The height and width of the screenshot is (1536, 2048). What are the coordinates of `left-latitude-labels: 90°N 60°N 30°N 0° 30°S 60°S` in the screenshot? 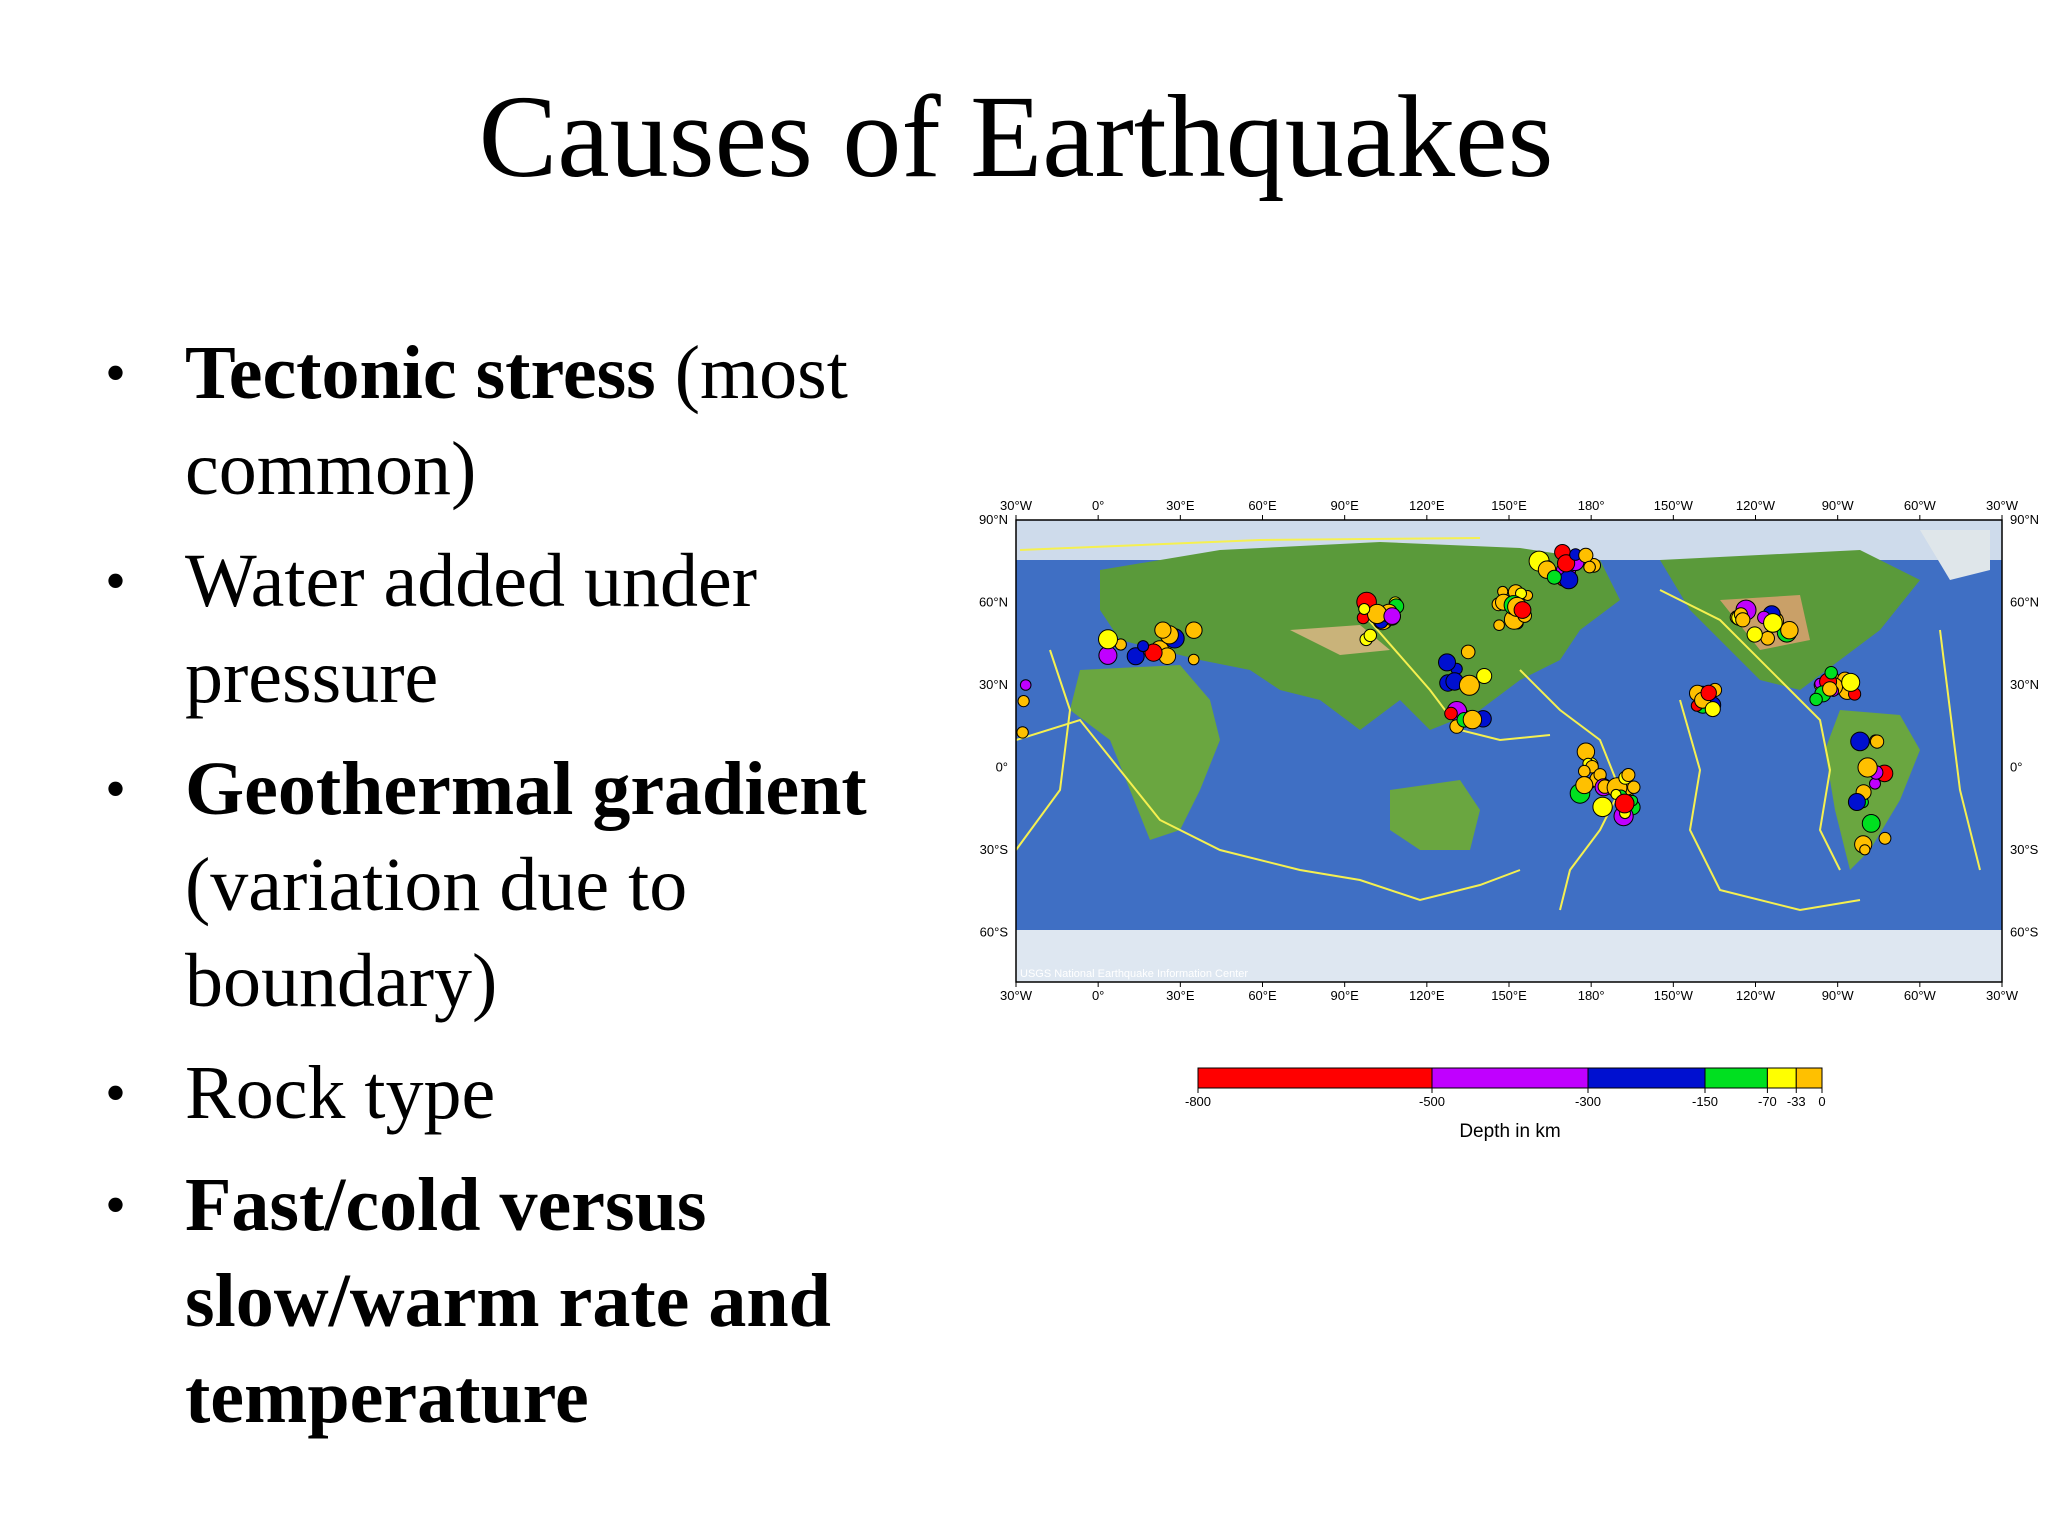 It's located at (993, 726).